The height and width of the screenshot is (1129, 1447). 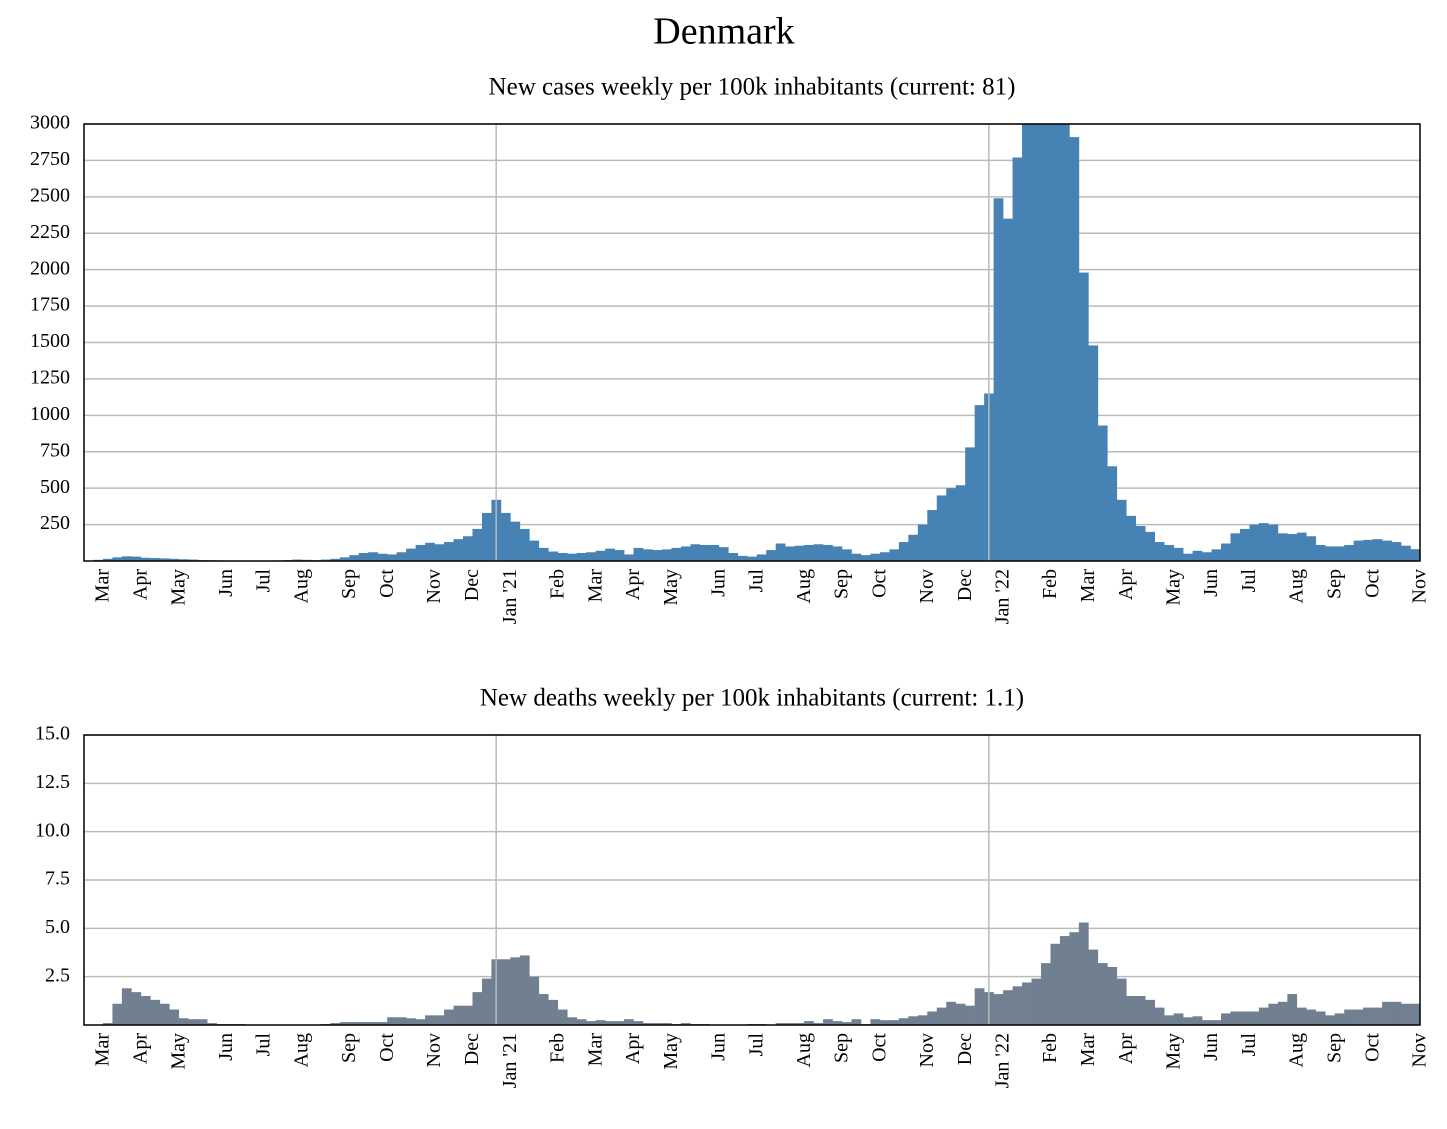 I want to click on x-tick-label: Dec, so click(x=472, y=585).